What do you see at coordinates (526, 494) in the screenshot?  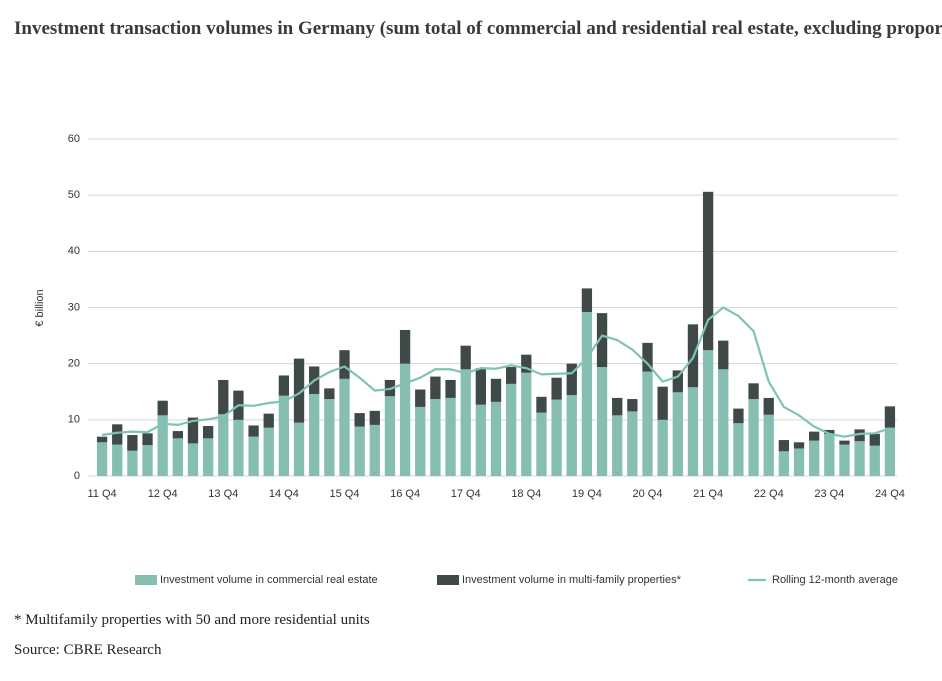 I see `x-tick-label: 18 Q4` at bounding box center [526, 494].